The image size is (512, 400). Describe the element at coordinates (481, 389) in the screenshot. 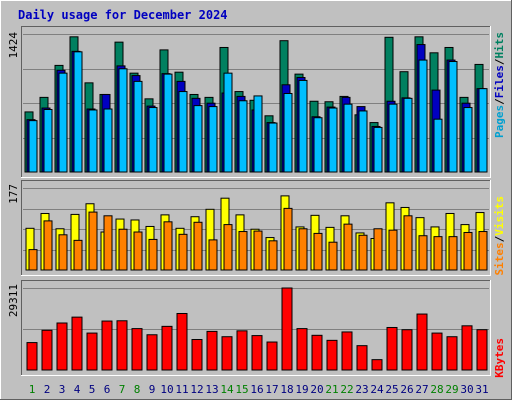

I see `x-tick-label: 31` at that location.